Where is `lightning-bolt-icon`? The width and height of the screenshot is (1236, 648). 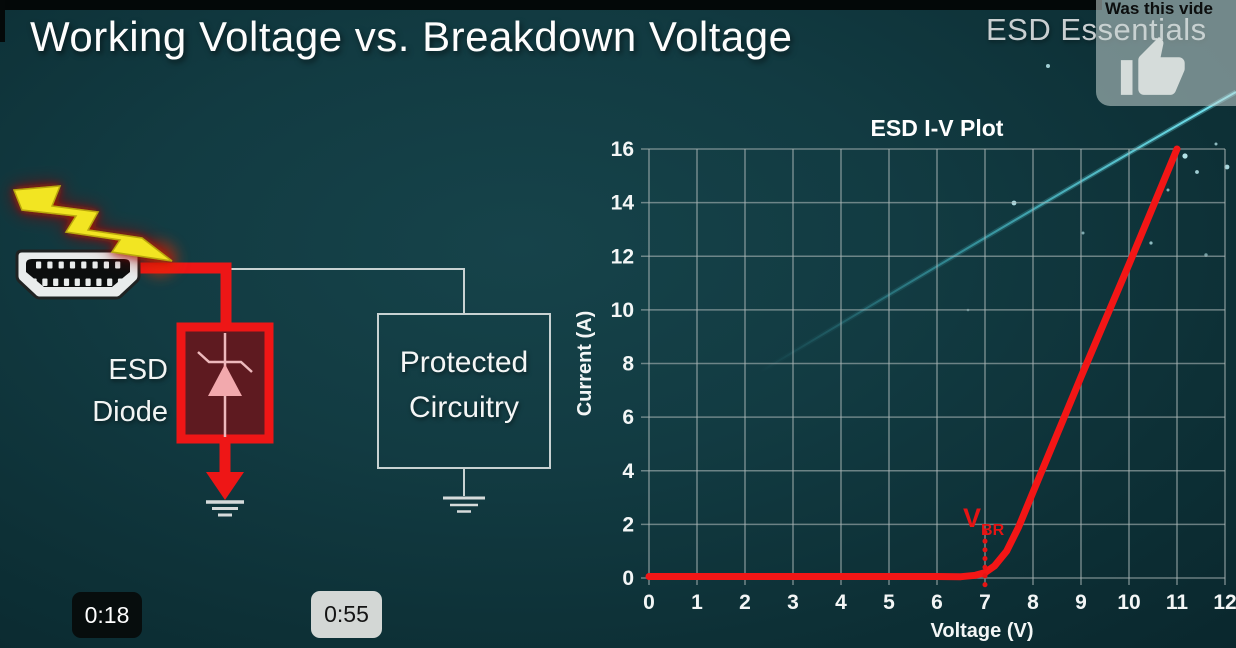
lightning-bolt-icon is located at coordinates (92, 223).